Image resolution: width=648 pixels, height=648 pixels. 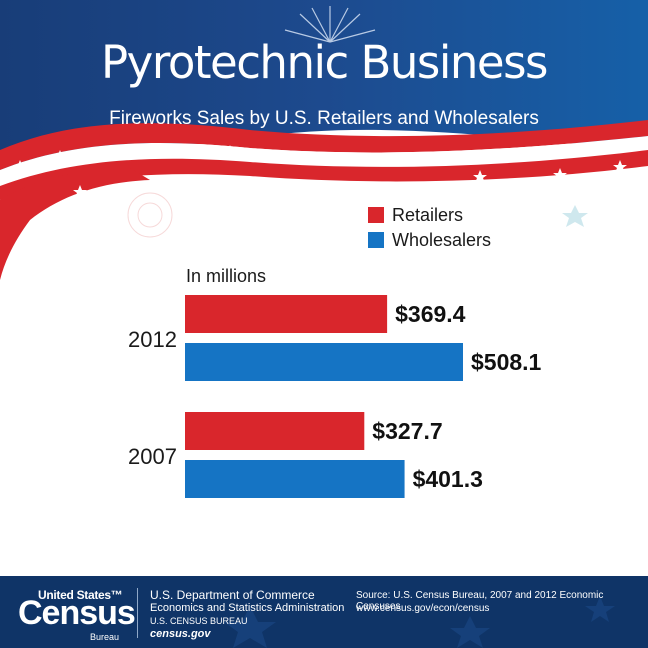 I want to click on legend-swatch-retailers, so click(x=376, y=215).